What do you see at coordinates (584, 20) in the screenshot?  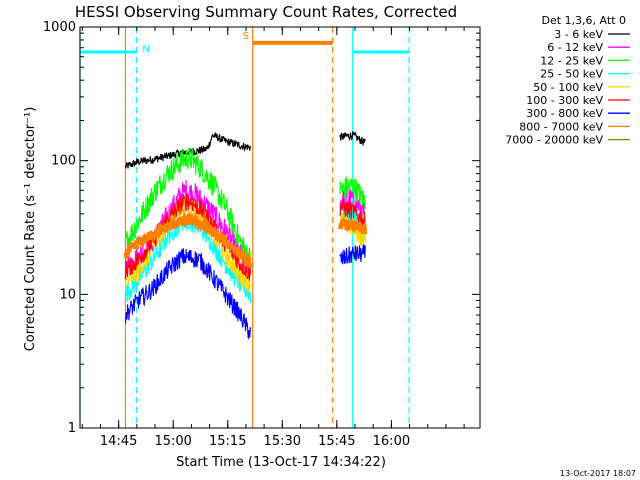 I see `legend-header: Det 1,3,6, Att 0` at bounding box center [584, 20].